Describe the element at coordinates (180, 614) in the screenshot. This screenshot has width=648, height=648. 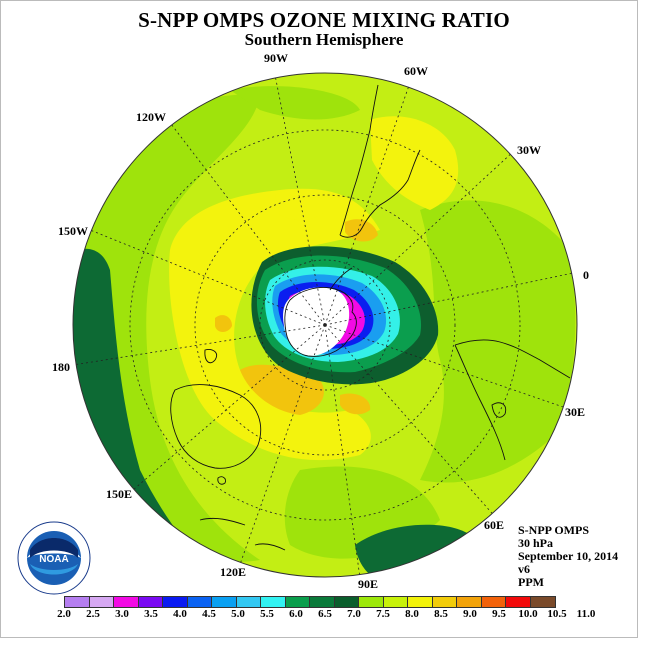
I see `colorbar-tick-label: 4.0` at that location.